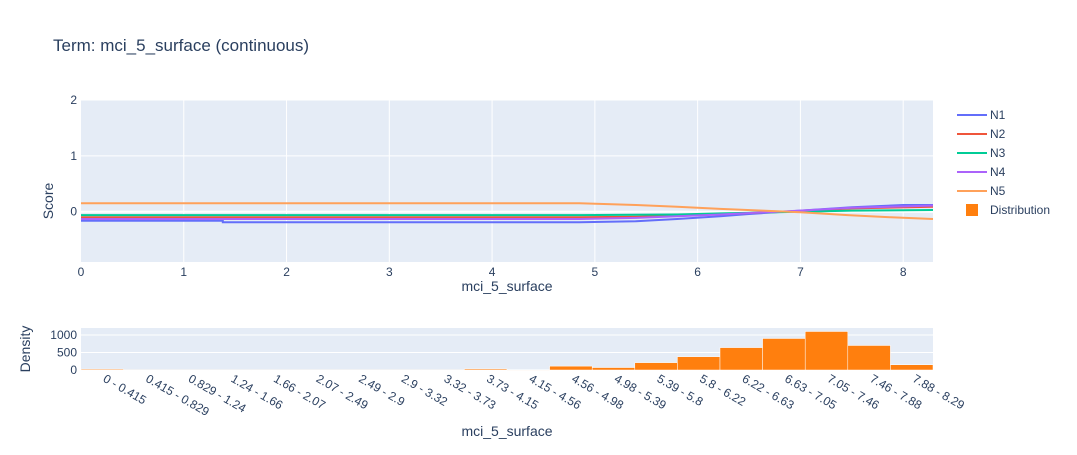  I want to click on score-x-tick-label: 4, so click(492, 272).